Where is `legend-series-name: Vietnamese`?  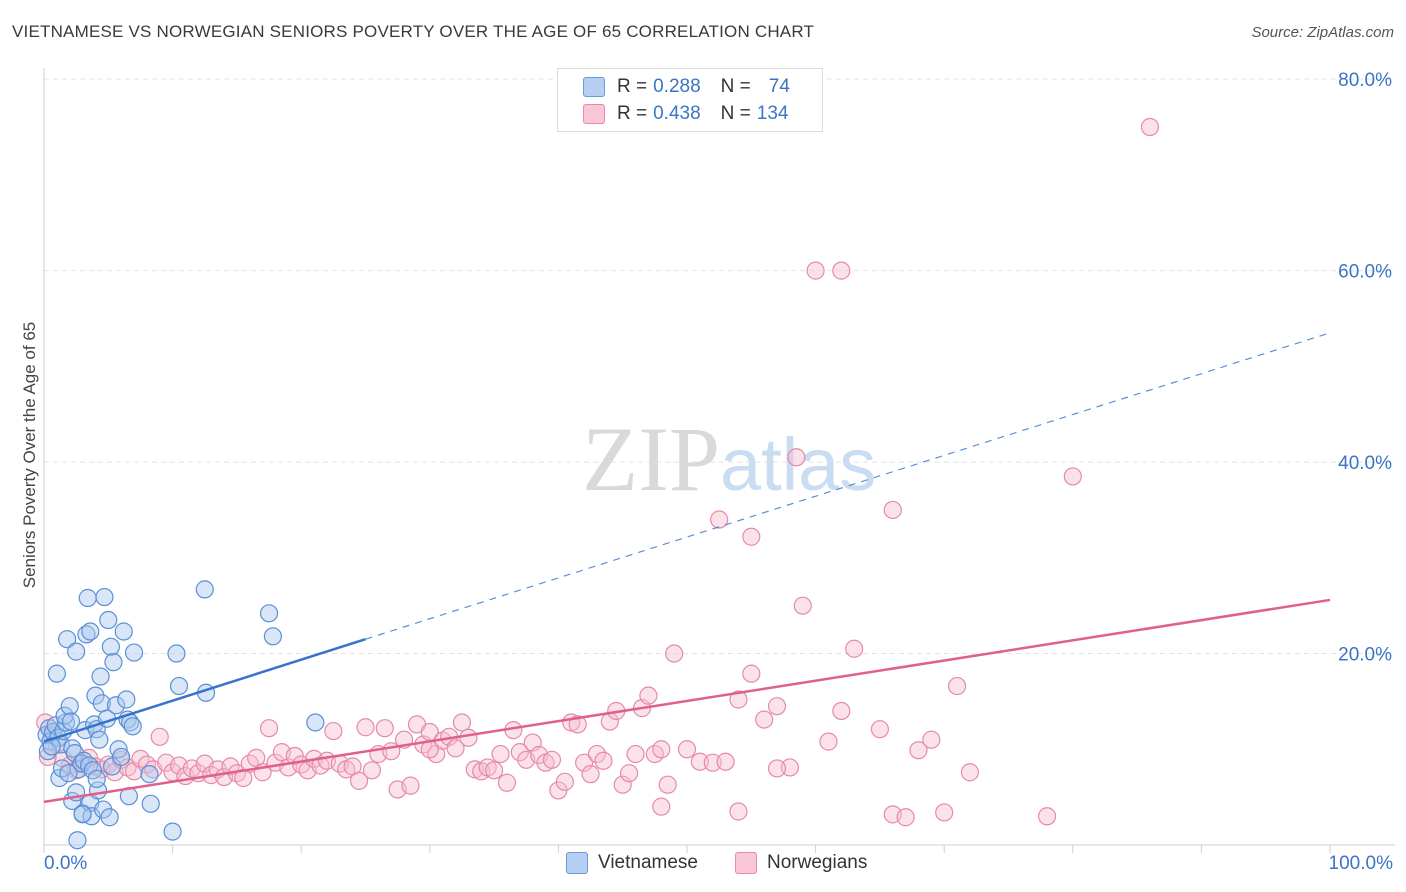
legend-series-name: Vietnamese is located at coordinates (648, 862).